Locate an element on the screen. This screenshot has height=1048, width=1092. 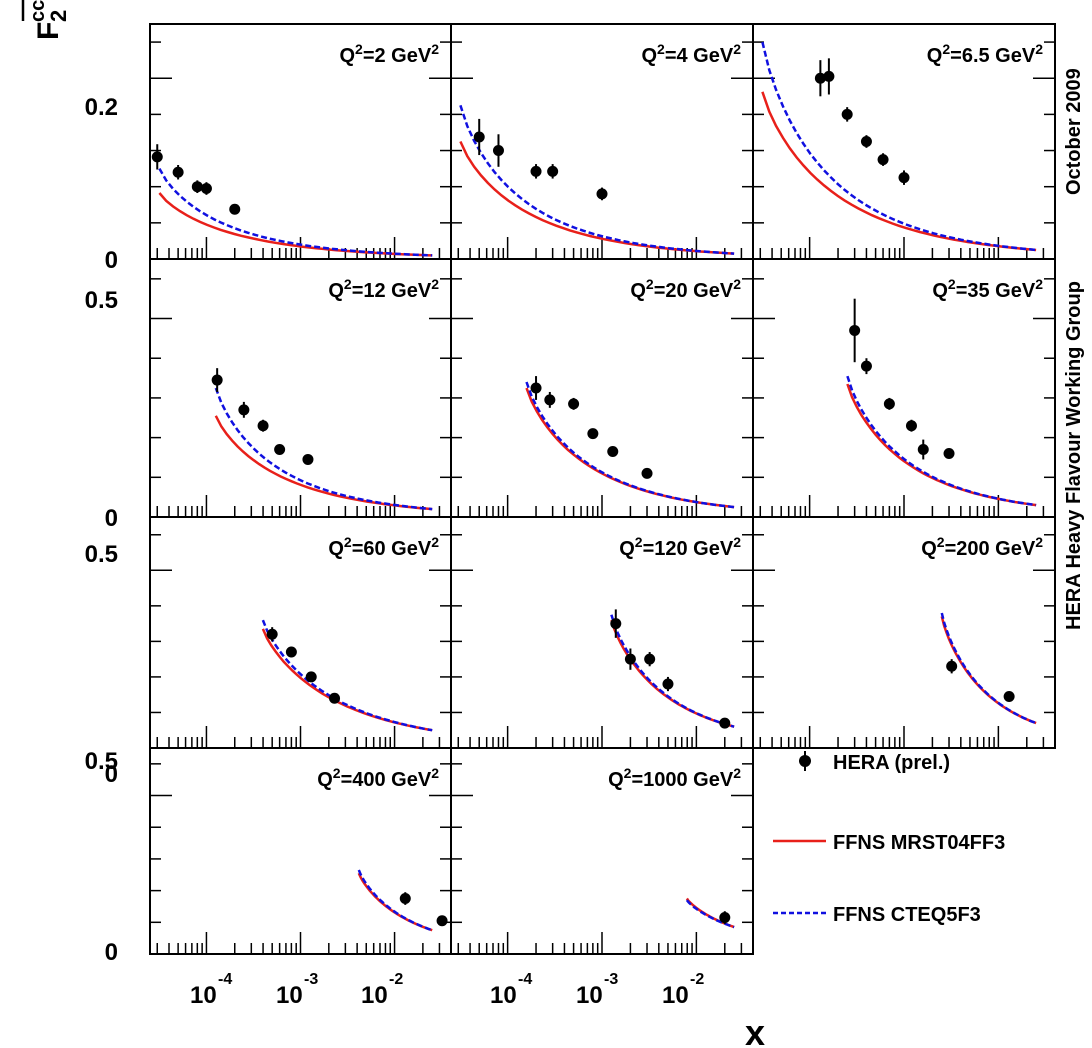
side-caption: HERA Heavy Flavour Working Group is located at coordinates (1074, 455).